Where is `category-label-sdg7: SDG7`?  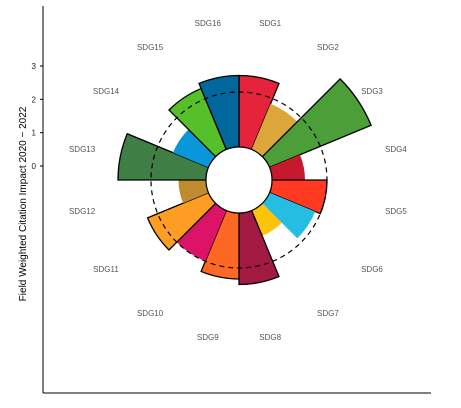
category-label-sdg7: SDG7 is located at coordinates (328, 313).